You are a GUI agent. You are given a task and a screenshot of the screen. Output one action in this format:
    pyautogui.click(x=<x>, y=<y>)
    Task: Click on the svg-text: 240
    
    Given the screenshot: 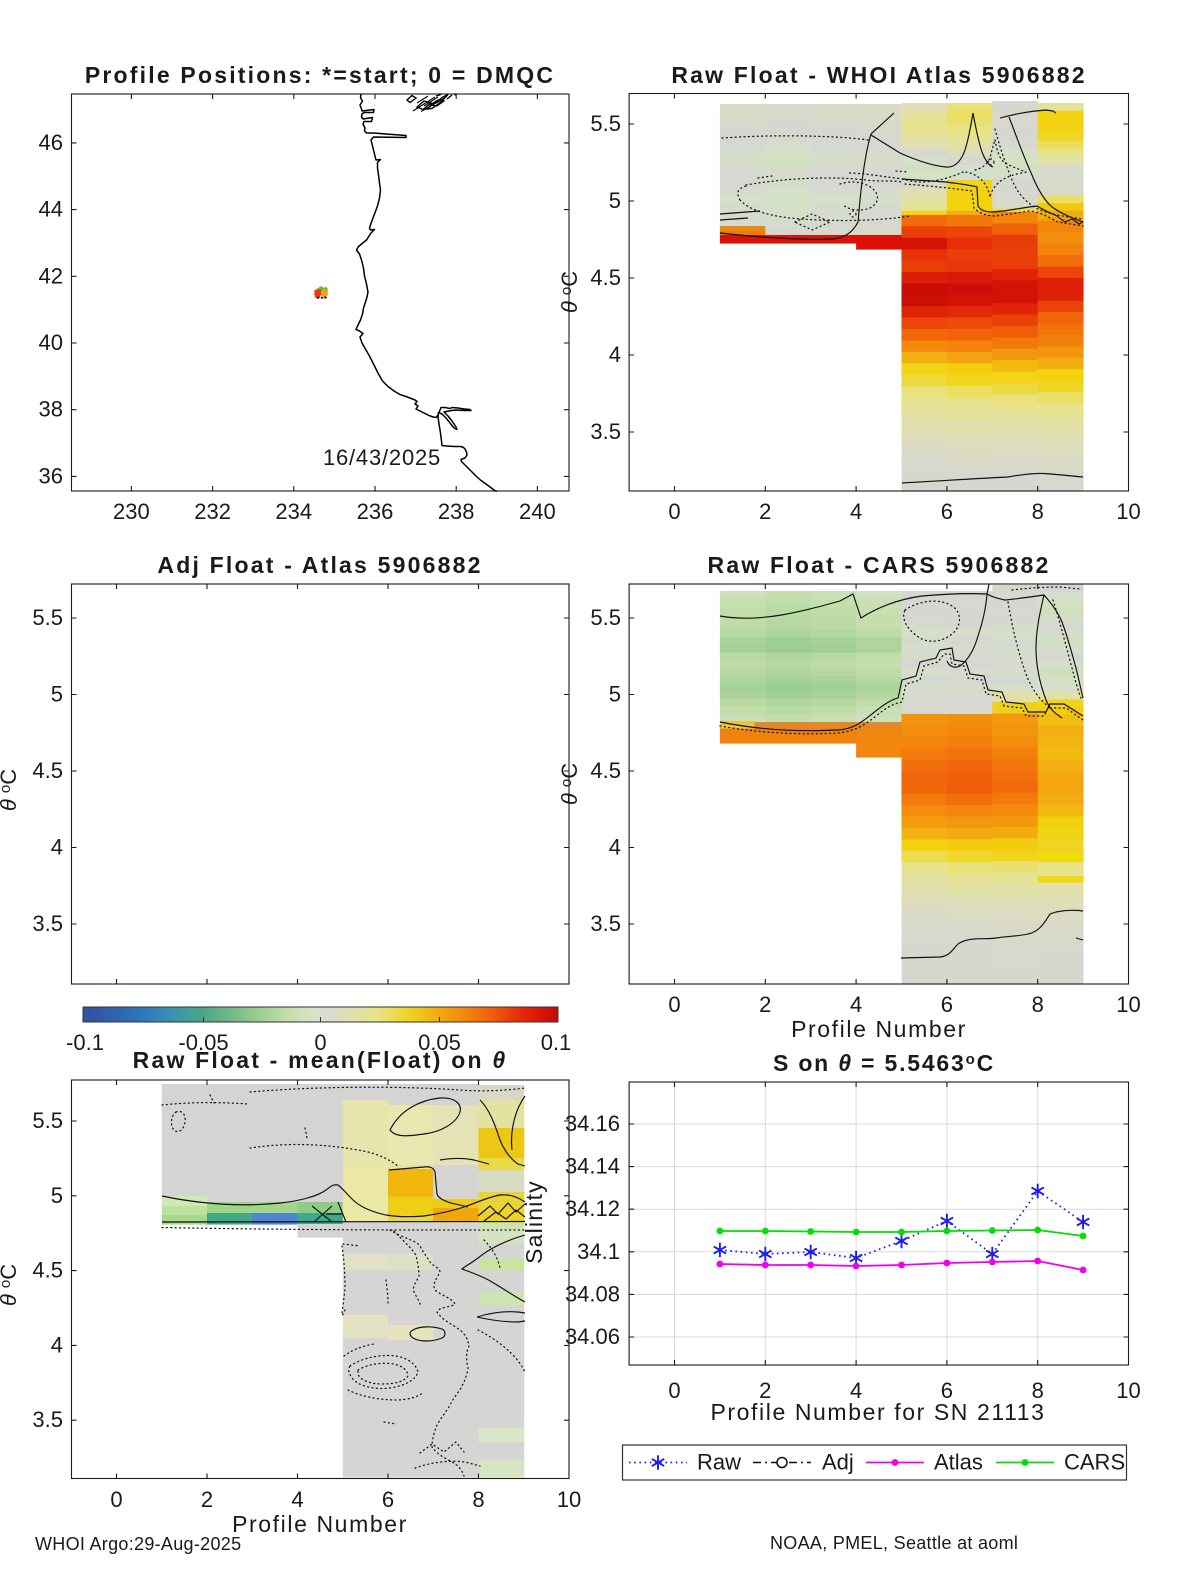 What is the action you would take?
    pyautogui.click(x=537, y=511)
    